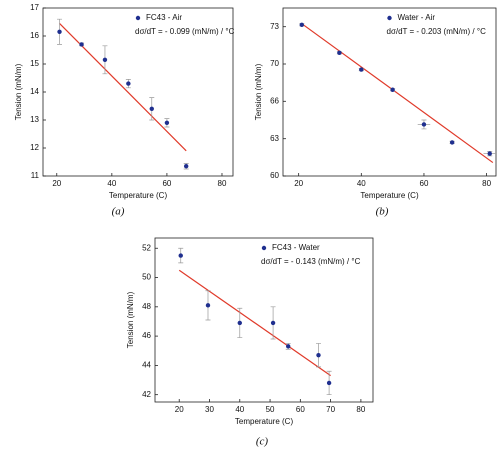 The height and width of the screenshot is (452, 500). Describe the element at coordinates (270, 409) in the screenshot. I see `x-tick-label: 50` at that location.